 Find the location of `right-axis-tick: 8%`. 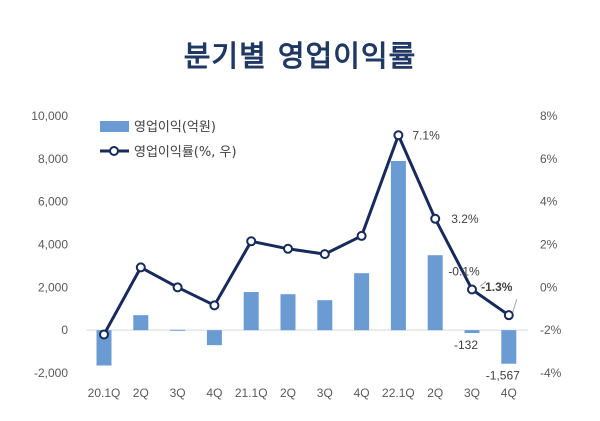

right-axis-tick: 8% is located at coordinates (549, 116).